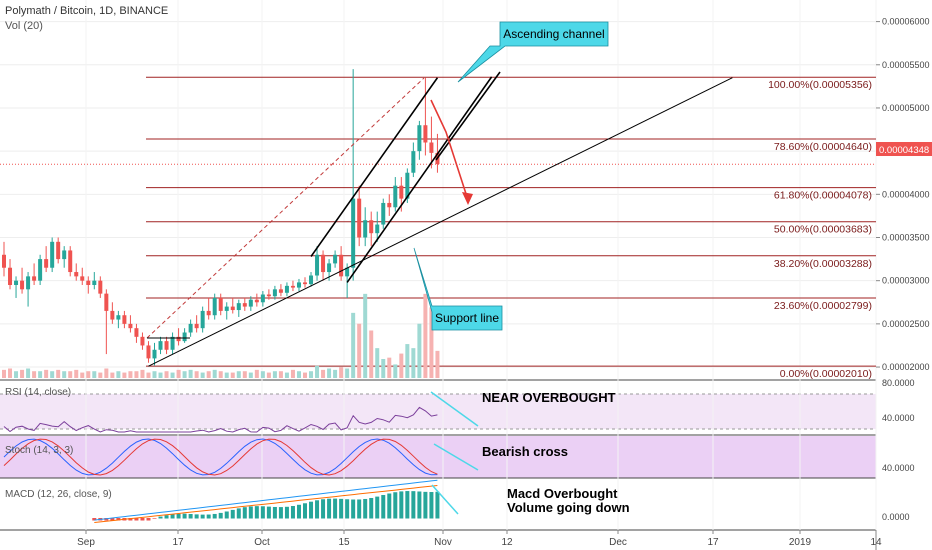 The height and width of the screenshot is (550, 932). What do you see at coordinates (438, 457) in the screenshot?
I see `stoch-band` at bounding box center [438, 457].